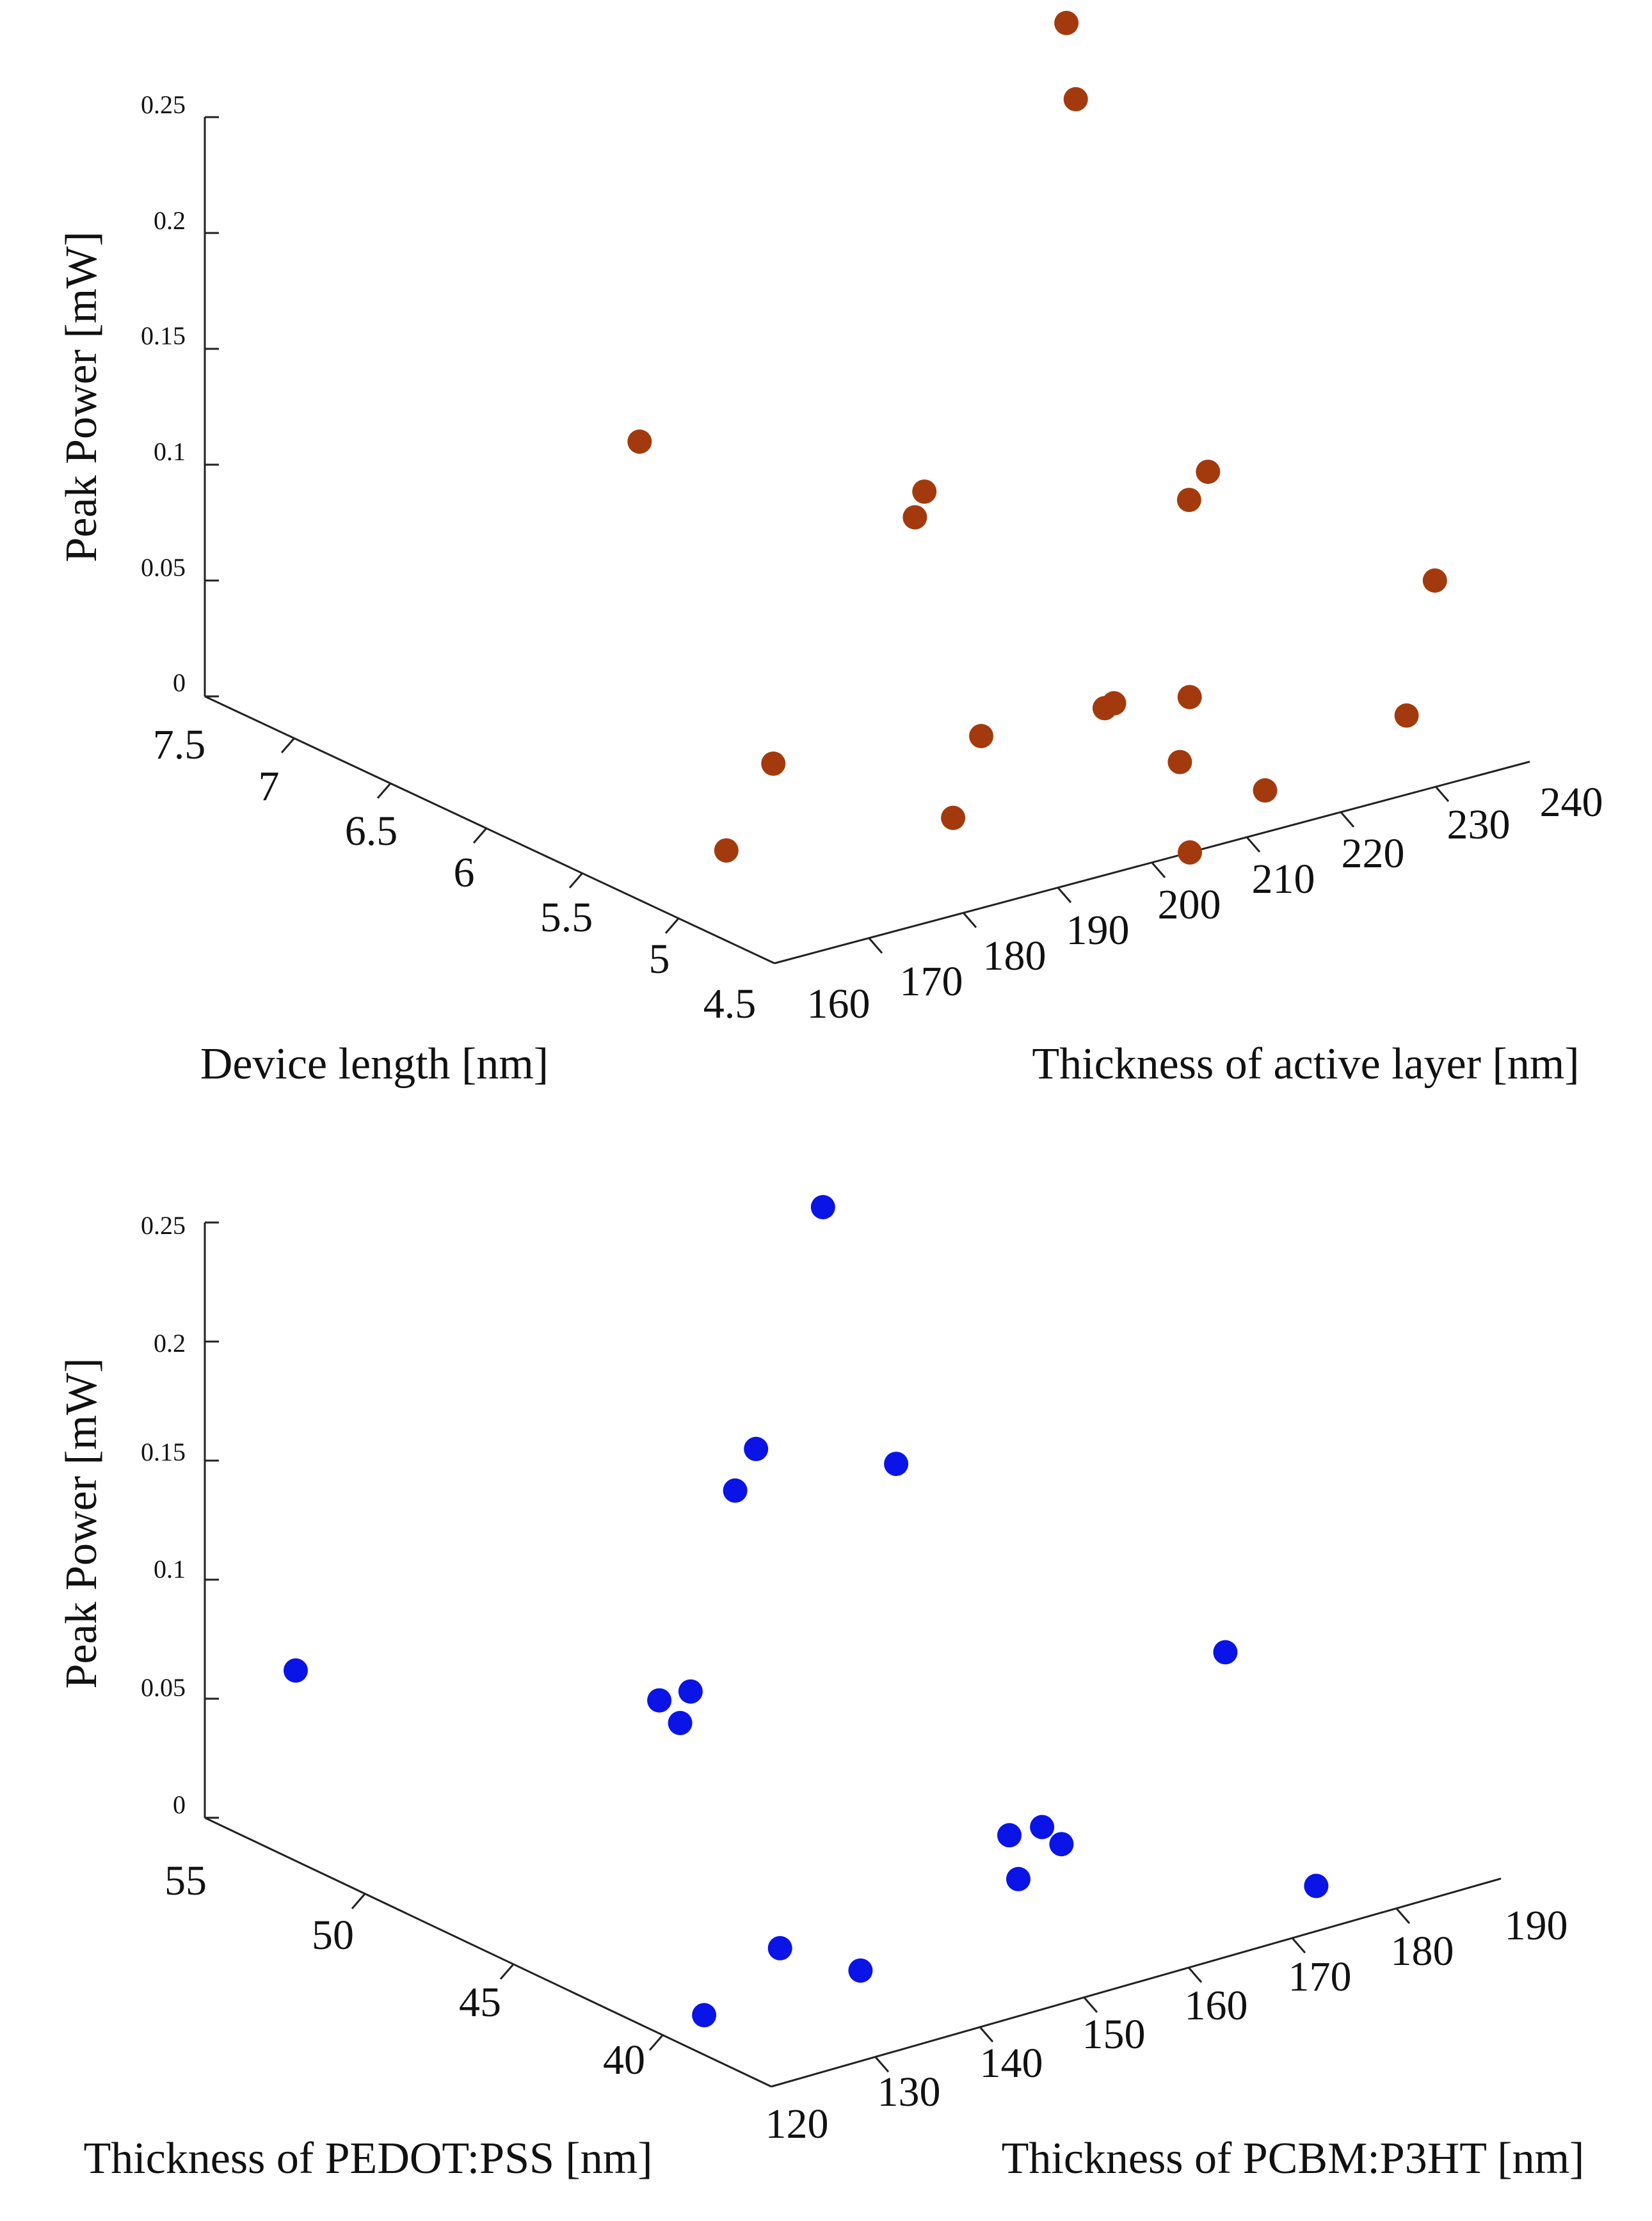 This screenshot has height=2221, width=1652. Describe the element at coordinates (81, 396) in the screenshot. I see `top-z-axis-title: Peak Power [mW]` at that location.